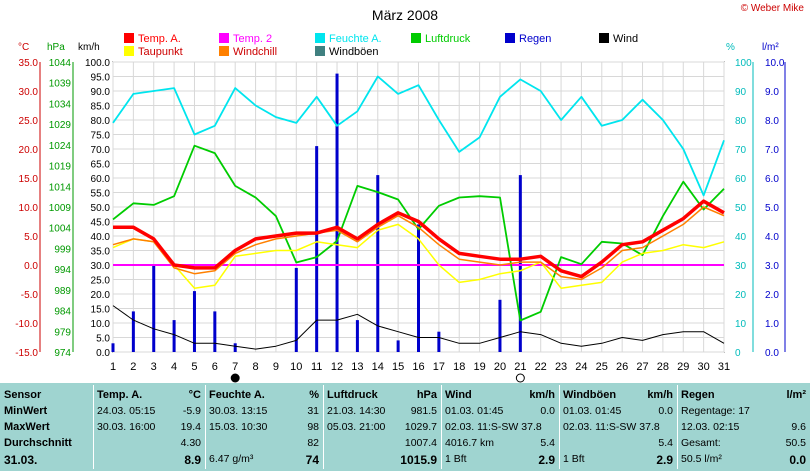 The width and height of the screenshot is (810, 471). What do you see at coordinates (741, 121) in the screenshot?
I see `humidity-tick-2: 80` at bounding box center [741, 121].